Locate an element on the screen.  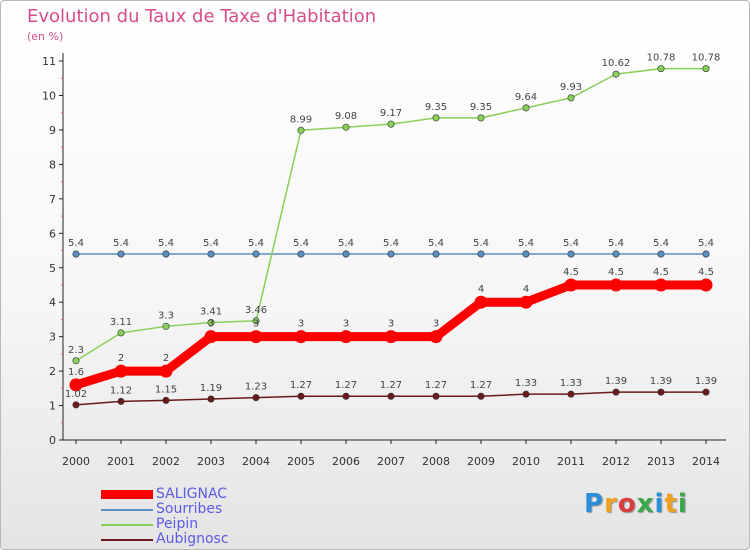
y-tick-label: 11 is located at coordinates (49, 61).